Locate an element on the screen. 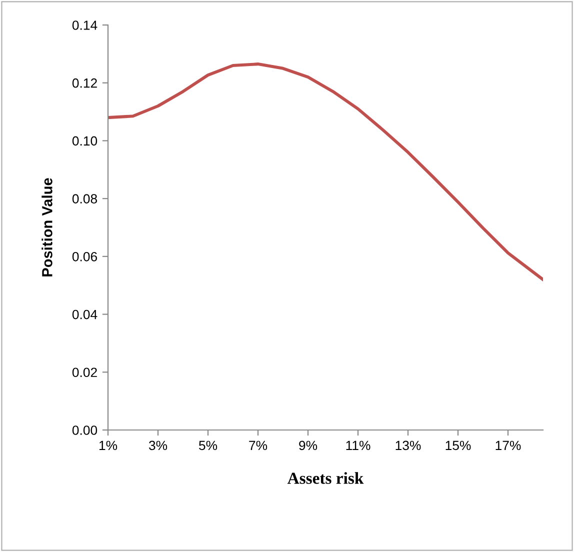  y-tick-label: 0.04 is located at coordinates (85, 315).